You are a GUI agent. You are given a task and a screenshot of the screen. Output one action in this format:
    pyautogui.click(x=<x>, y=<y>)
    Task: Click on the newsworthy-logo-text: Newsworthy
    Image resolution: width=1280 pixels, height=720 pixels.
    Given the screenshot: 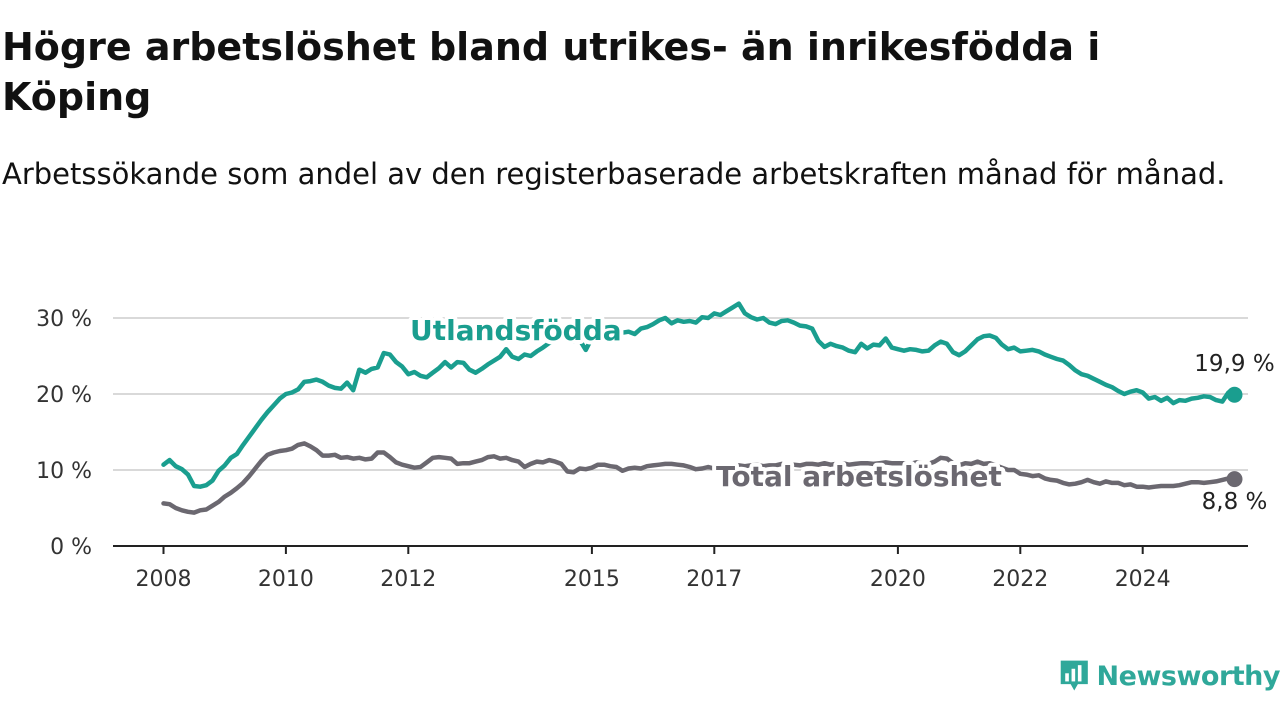 What is the action you would take?
    pyautogui.click(x=1188, y=676)
    